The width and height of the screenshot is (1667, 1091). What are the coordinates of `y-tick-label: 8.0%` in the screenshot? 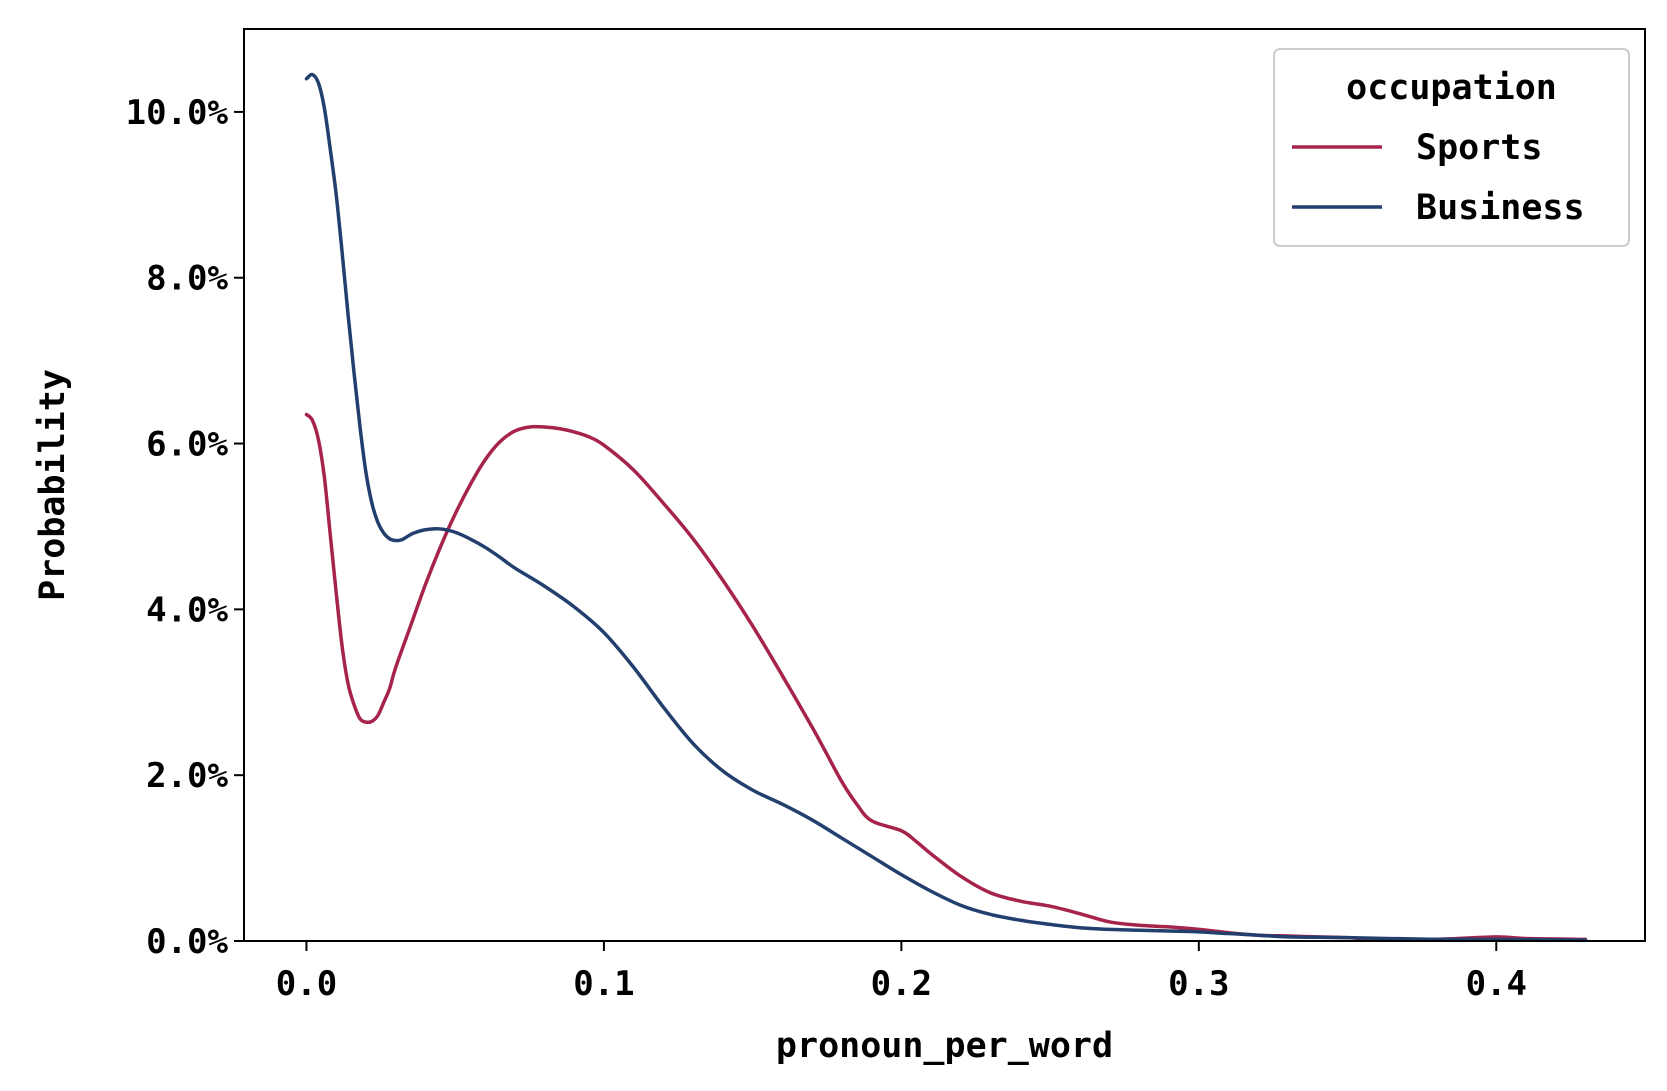 It's located at (187, 279).